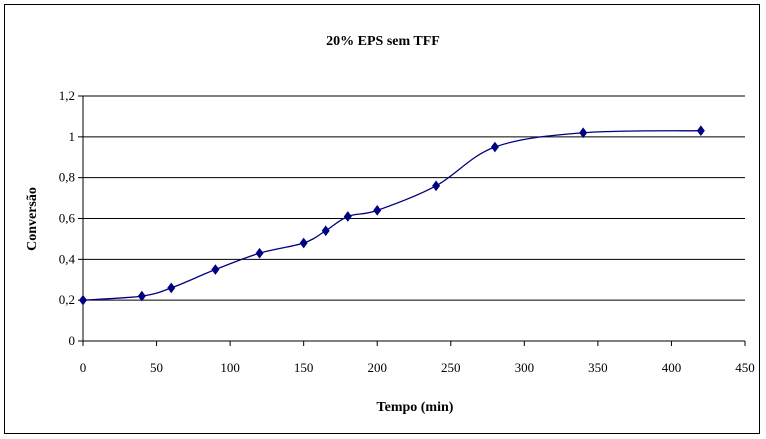  Describe the element at coordinates (451, 367) in the screenshot. I see `x-tick-label: 250` at that location.